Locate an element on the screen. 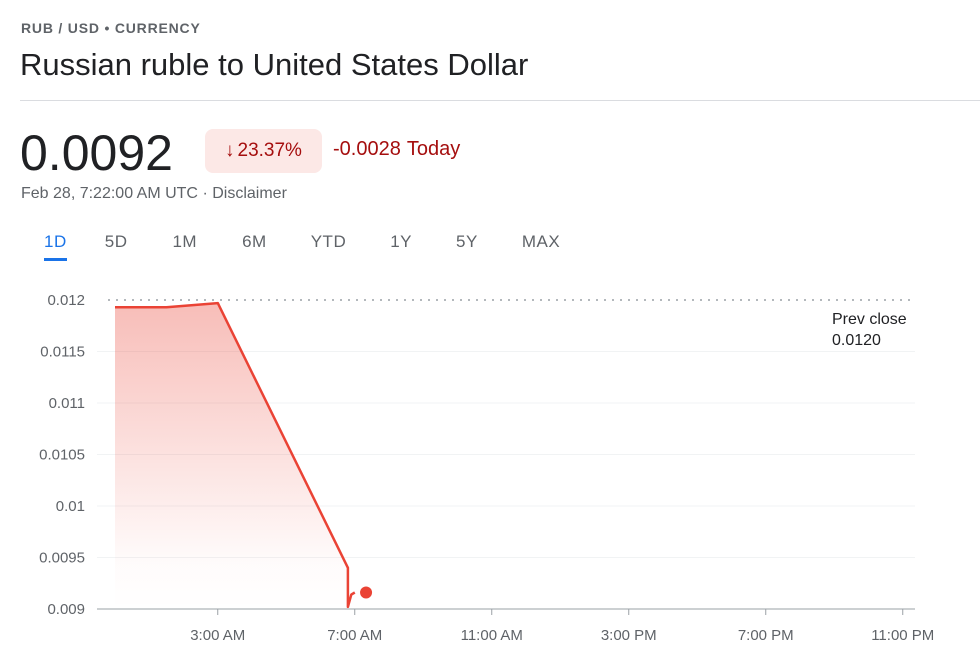 This screenshot has width=980, height=667. change-percent-badge: ↓ 23.37% is located at coordinates (263, 151).